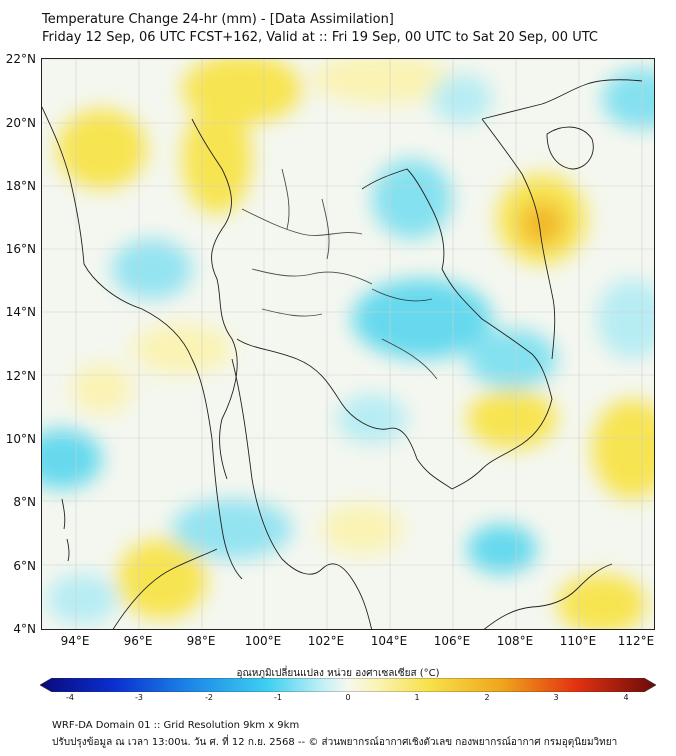  What do you see at coordinates (452, 641) in the screenshot?
I see `lon-label: 106°E` at bounding box center [452, 641].